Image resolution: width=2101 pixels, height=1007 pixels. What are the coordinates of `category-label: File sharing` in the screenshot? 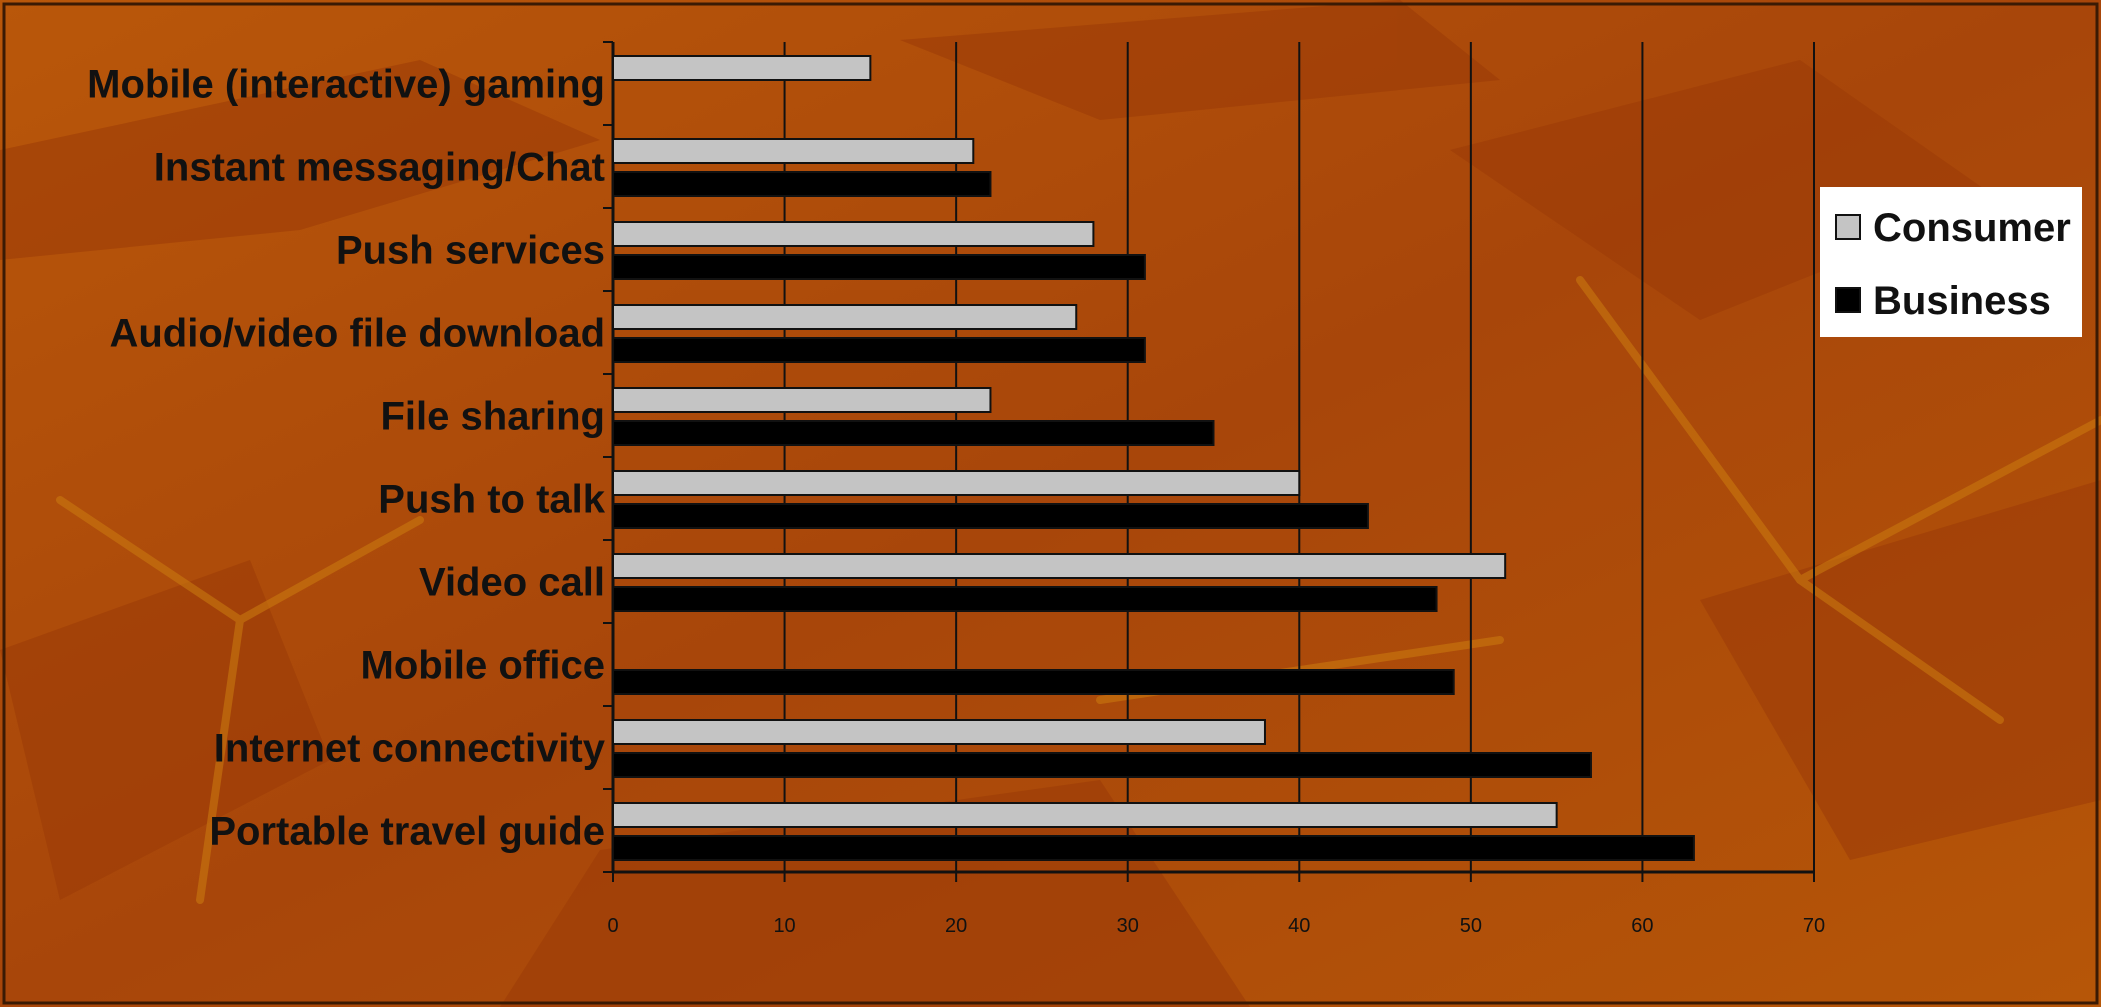 It's located at (493, 417).